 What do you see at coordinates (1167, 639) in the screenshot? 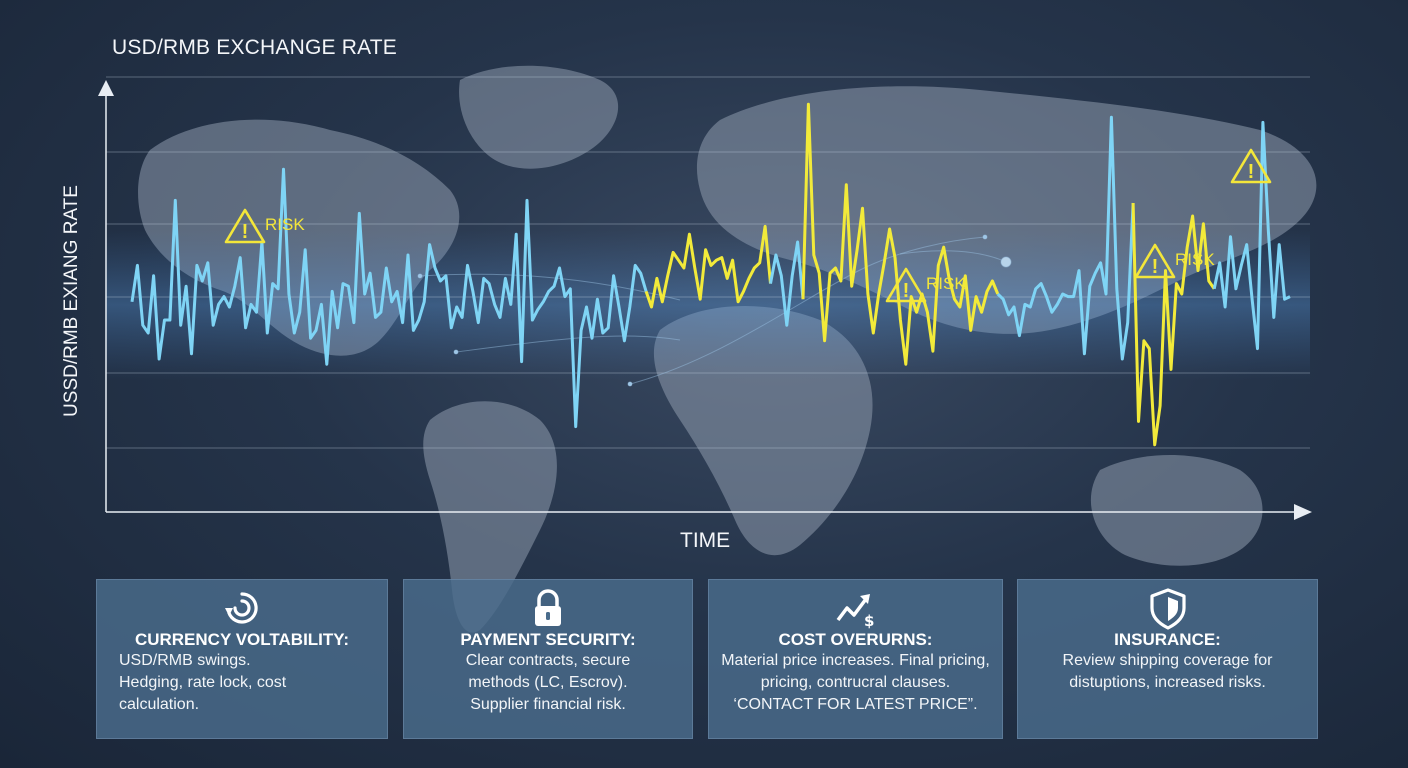
I see `card-title: INSURANCE:` at bounding box center [1167, 639].